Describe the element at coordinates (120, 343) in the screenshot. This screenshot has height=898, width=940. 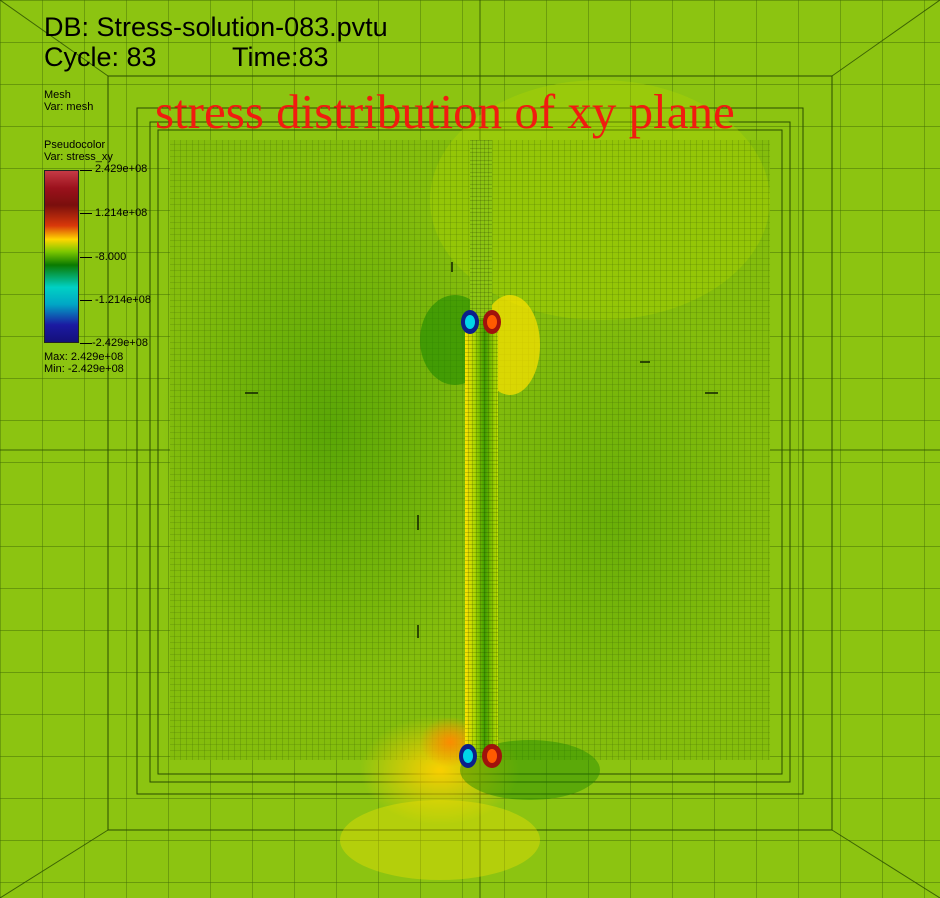
I see `colorbar-tick-label: -2.429e+08` at that location.